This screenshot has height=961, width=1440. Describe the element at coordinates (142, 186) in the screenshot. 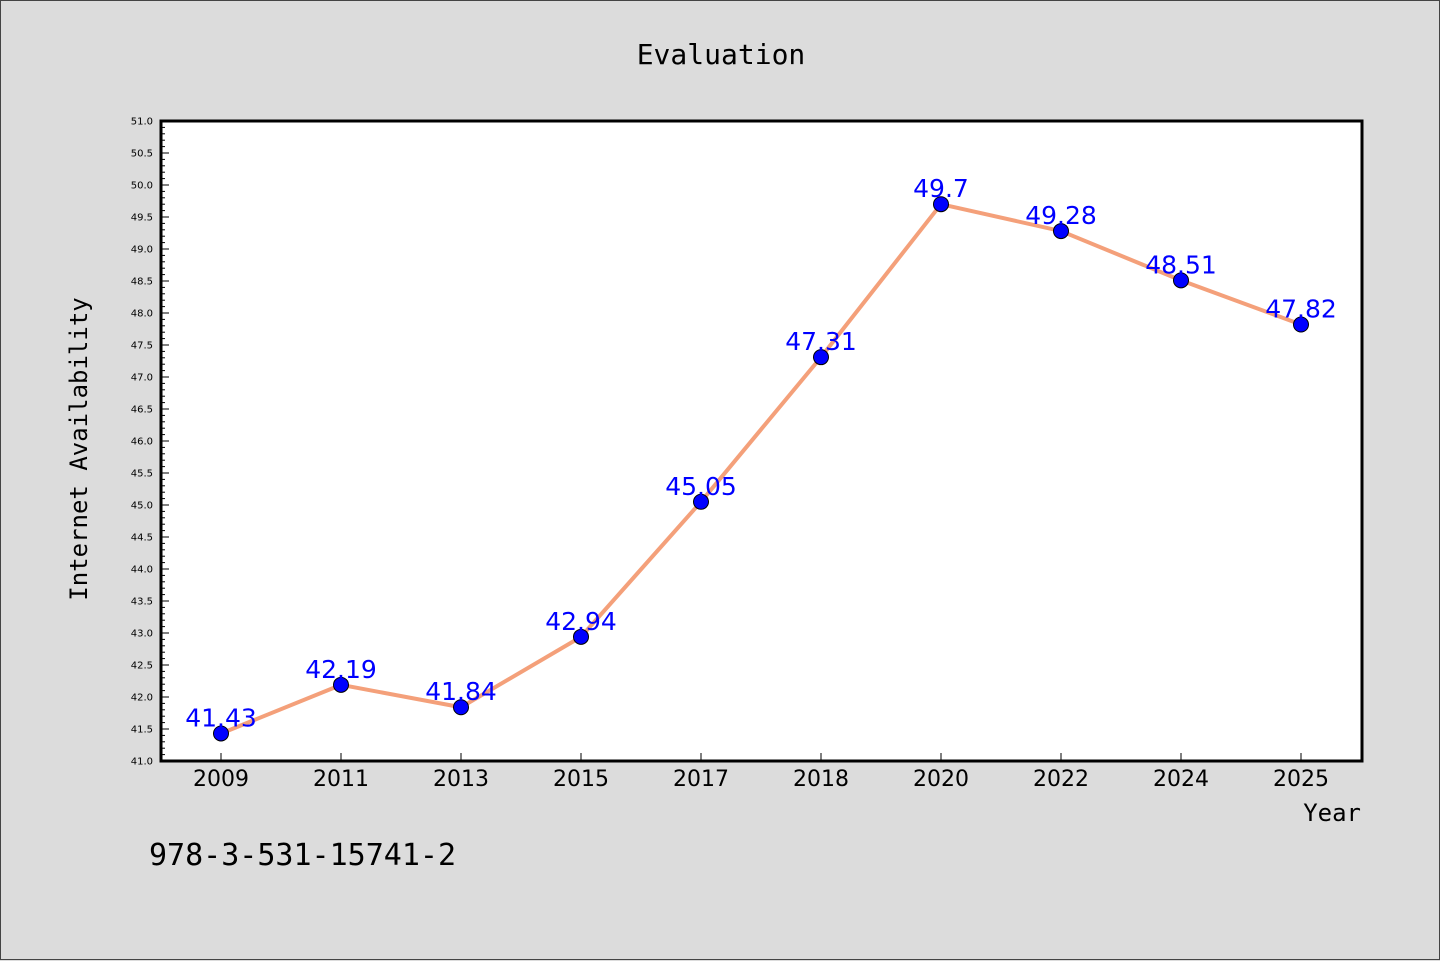

I see `y-tick-label: 50.0` at that location.